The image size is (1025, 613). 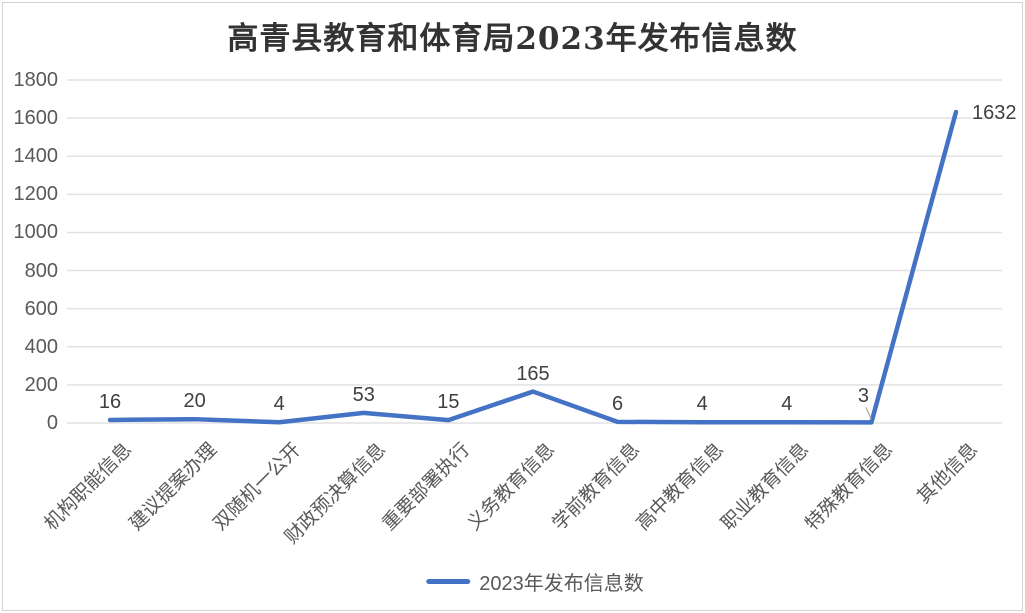 I want to click on y-axis-tick-label: 1000, so click(x=36, y=232).